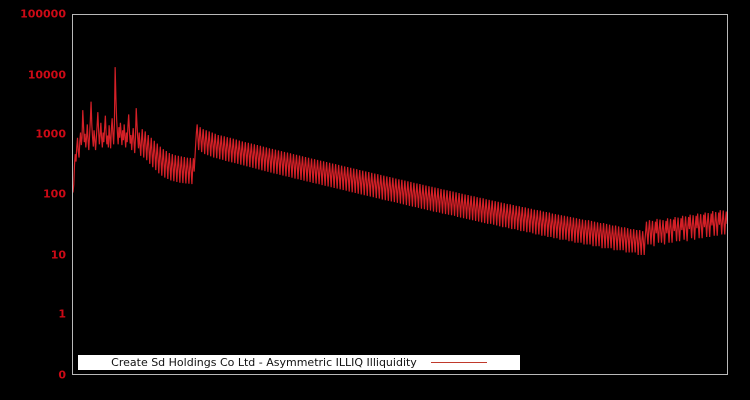 This screenshot has width=750, height=400. What do you see at coordinates (62, 314) in the screenshot?
I see `y-axis-tick-label: 1` at bounding box center [62, 314].